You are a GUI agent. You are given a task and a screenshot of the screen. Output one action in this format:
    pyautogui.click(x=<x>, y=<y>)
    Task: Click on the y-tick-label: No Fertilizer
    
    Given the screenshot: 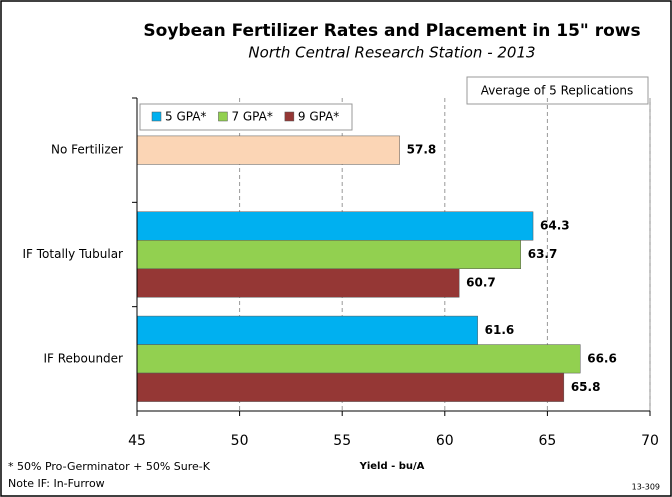 What is the action you would take?
    pyautogui.click(x=87, y=150)
    